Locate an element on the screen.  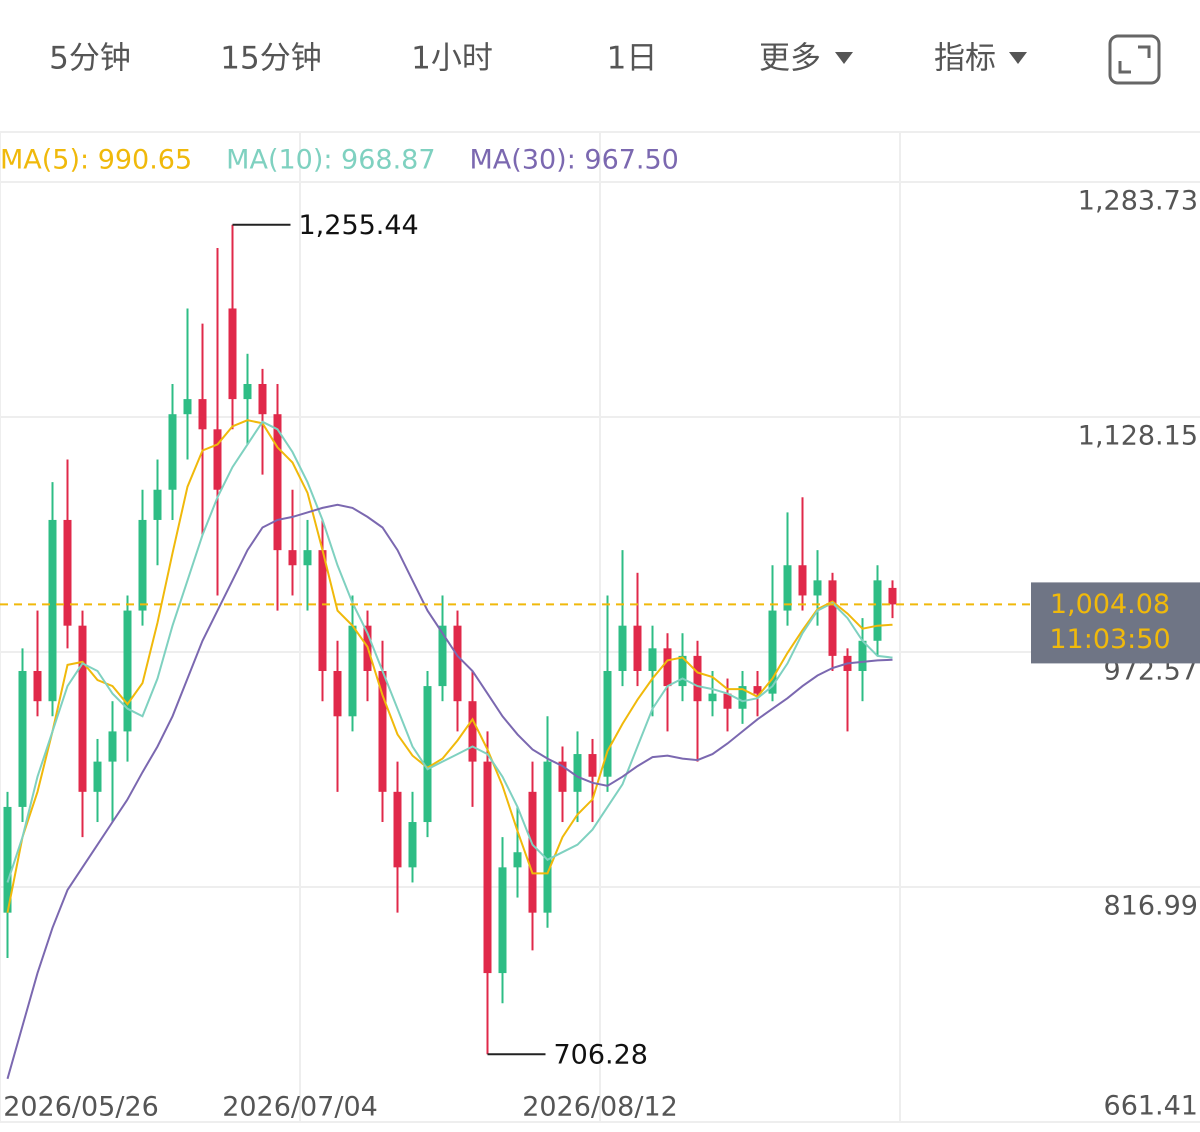
x-tick-label: 2026/07/04 is located at coordinates (300, 1107).